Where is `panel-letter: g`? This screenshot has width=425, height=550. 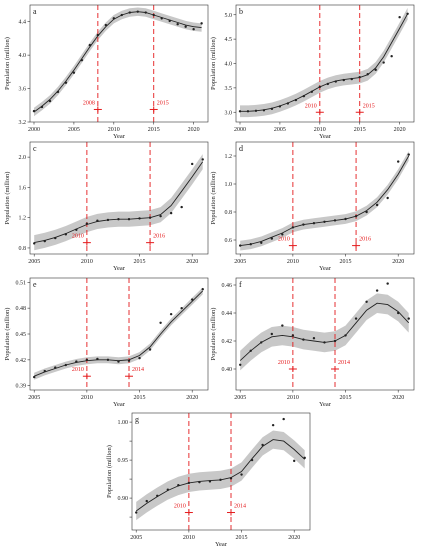
panel-letter: g is located at coordinates (137, 419).